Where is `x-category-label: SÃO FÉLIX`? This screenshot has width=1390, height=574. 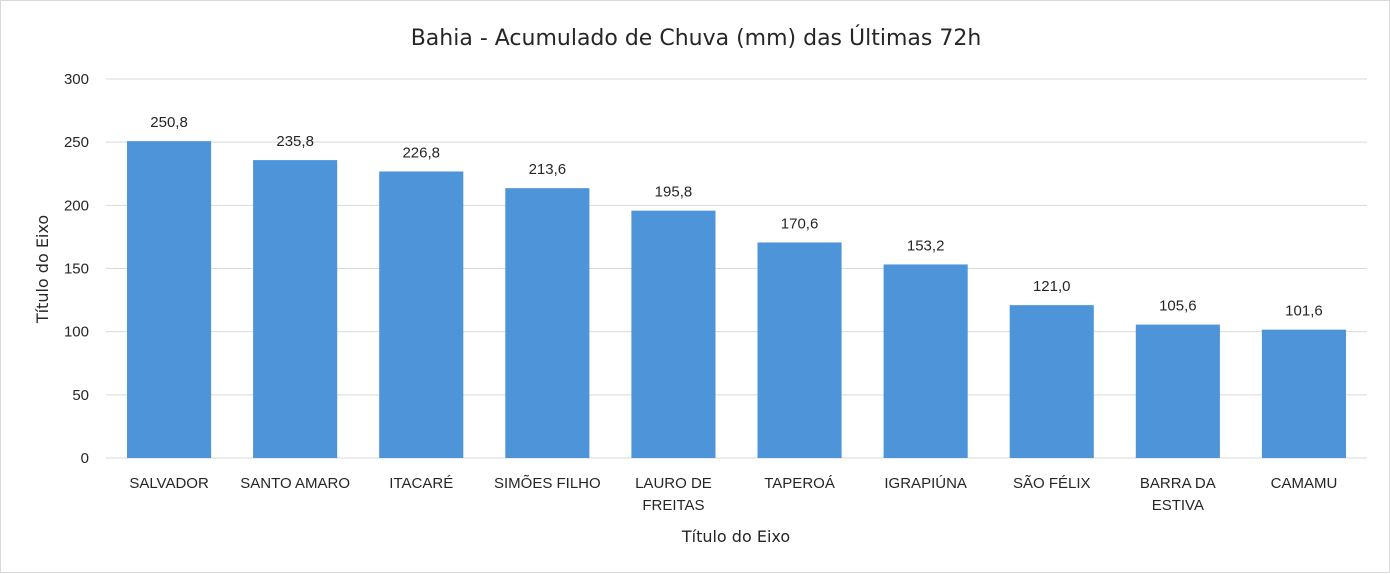 x-category-label: SÃO FÉLIX is located at coordinates (1052, 483).